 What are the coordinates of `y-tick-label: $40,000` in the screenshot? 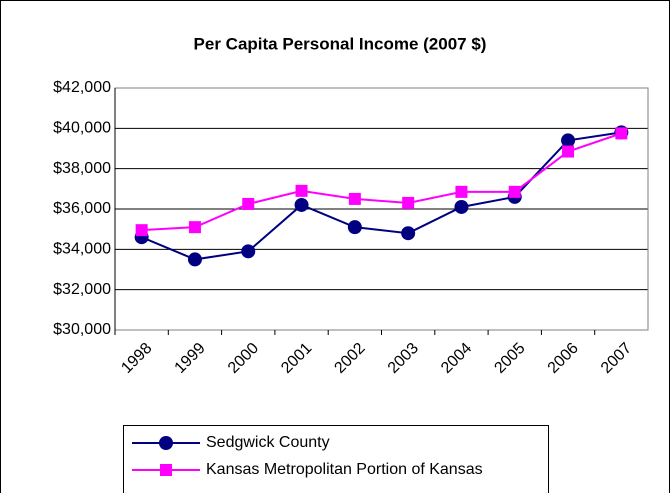 It's located at (82, 128).